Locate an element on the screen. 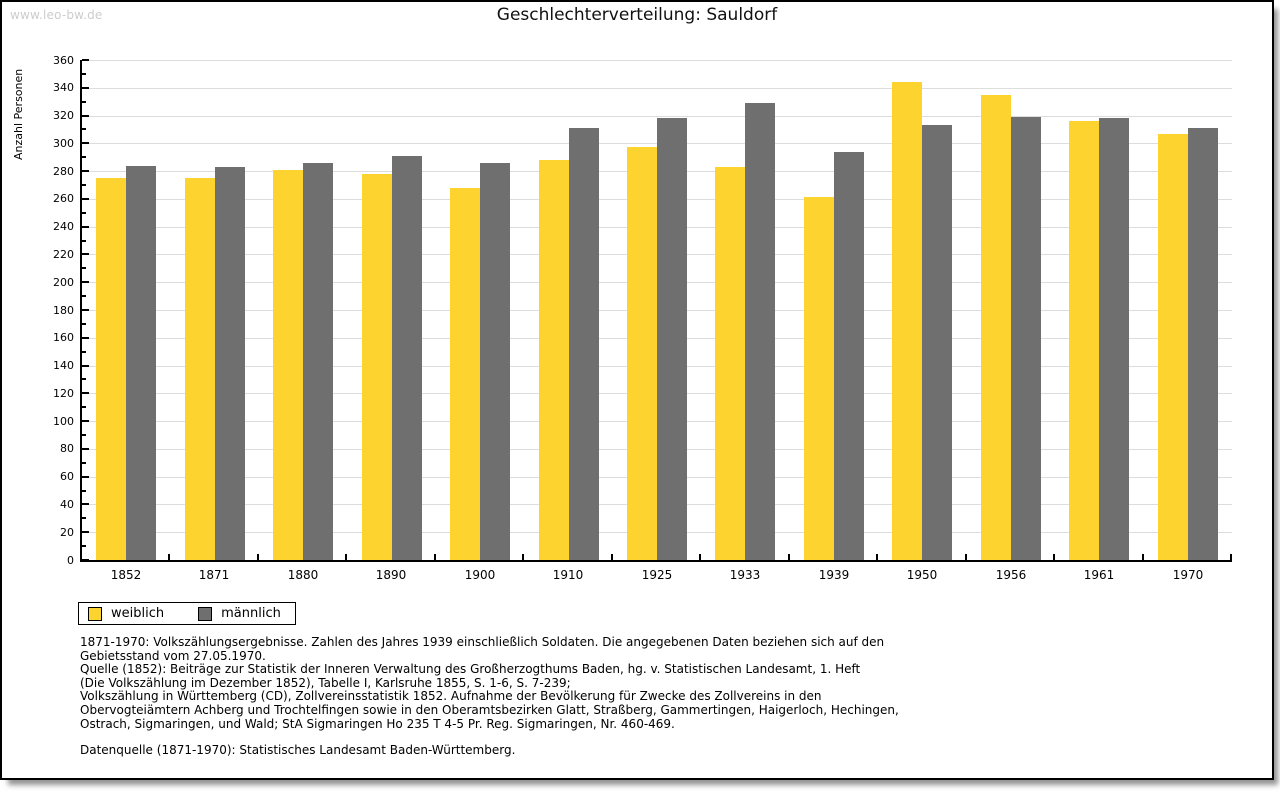 The width and height of the screenshot is (1280, 791). x-label-1890: 1890 is located at coordinates (391, 575).